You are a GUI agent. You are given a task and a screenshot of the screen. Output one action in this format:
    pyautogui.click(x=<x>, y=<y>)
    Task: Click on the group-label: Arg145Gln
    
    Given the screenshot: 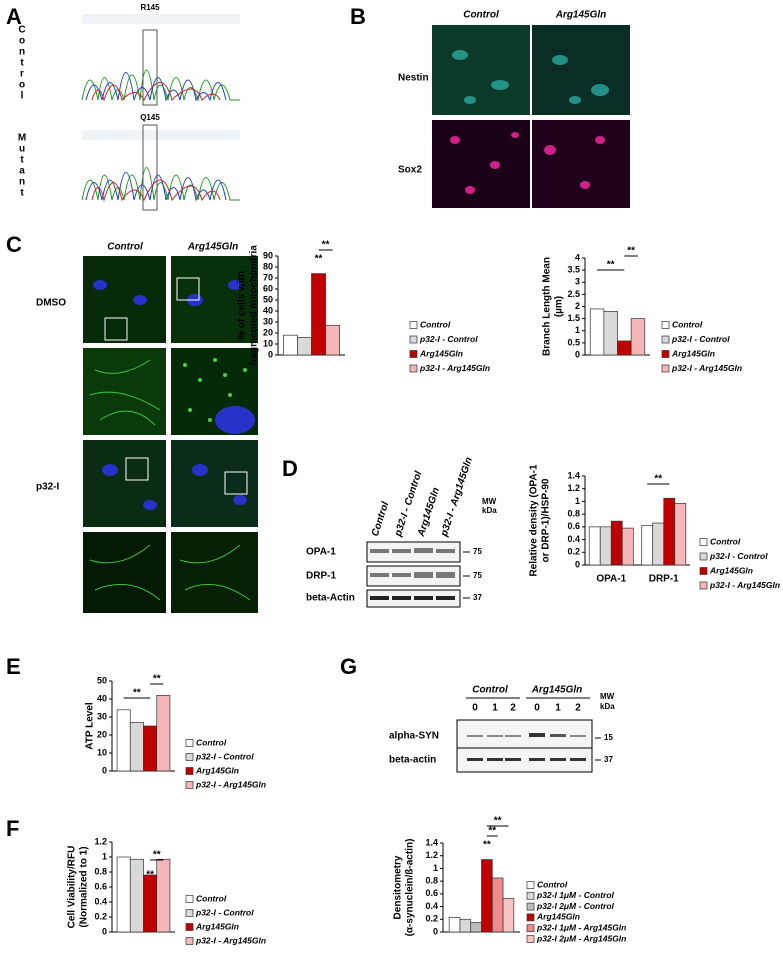 What is the action you would take?
    pyautogui.click(x=557, y=690)
    